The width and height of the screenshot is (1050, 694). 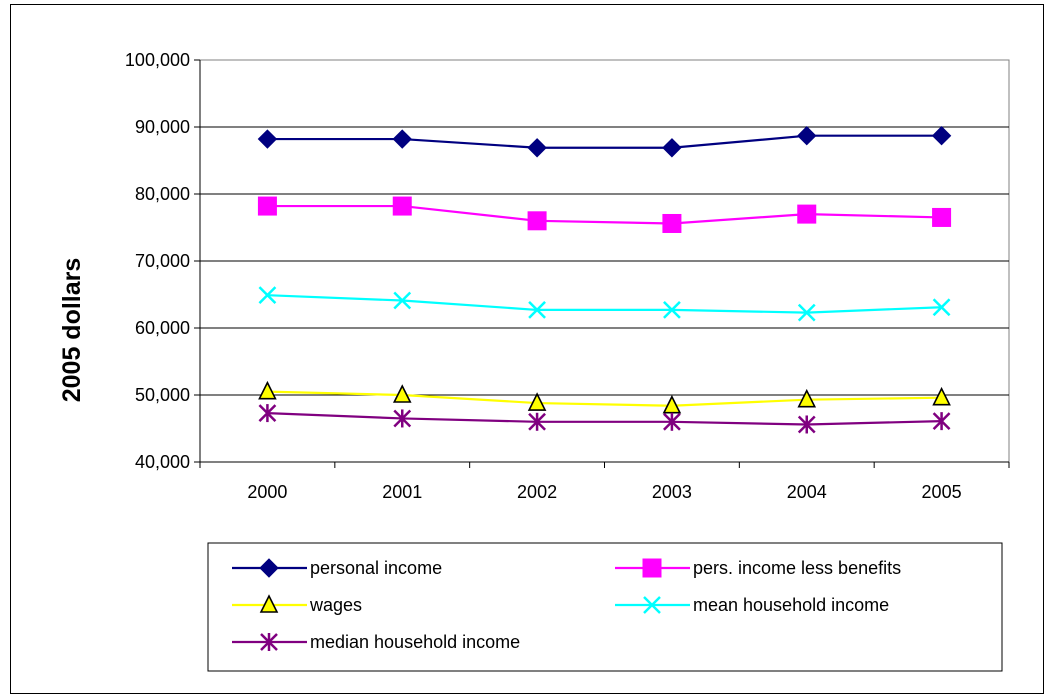 I want to click on y-tick-label: 70,000, so click(x=162, y=261).